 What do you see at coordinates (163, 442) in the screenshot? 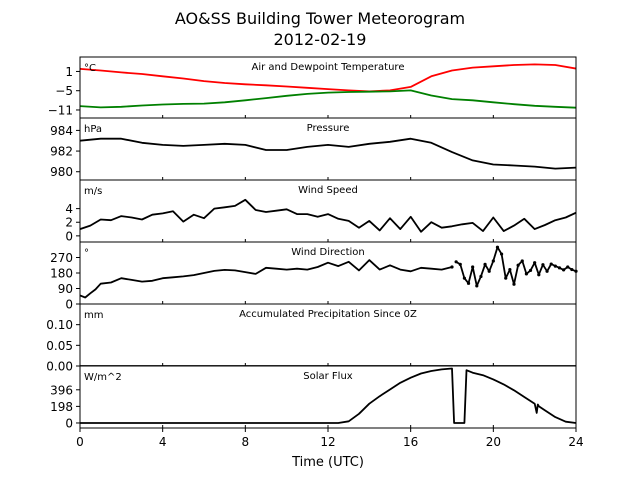
I see `x-tick-label: 4` at bounding box center [163, 442].